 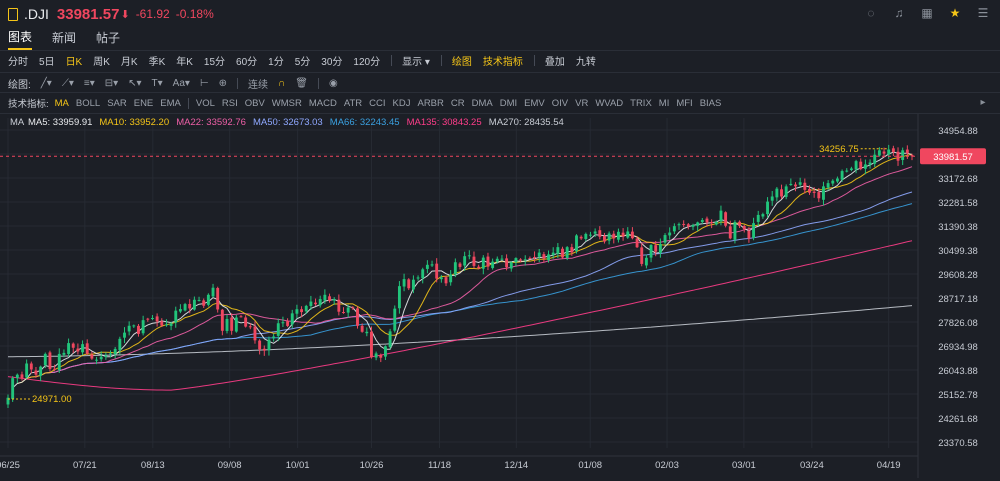 What do you see at coordinates (181, 83) in the screenshot?
I see `font-tool-icon: Aa▾` at bounding box center [181, 83].